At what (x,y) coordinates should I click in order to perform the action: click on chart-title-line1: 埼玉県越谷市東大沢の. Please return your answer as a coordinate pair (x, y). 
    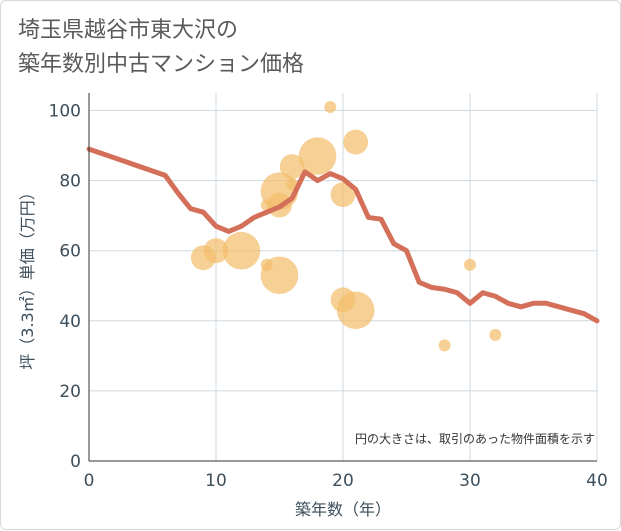
    Looking at the image, I should click on (128, 30).